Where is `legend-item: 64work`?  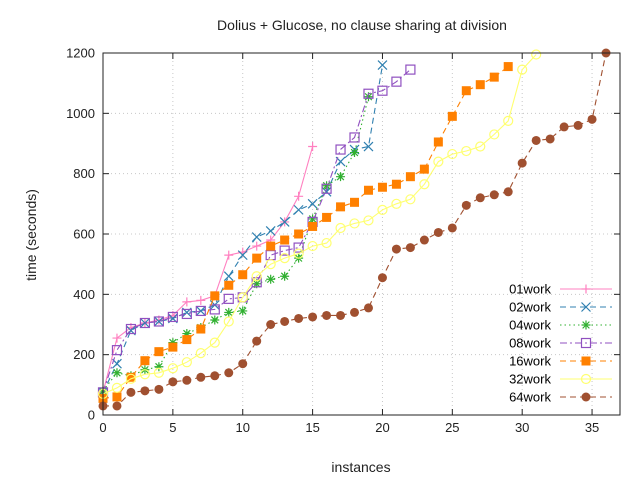
legend-item: 64work is located at coordinates (560, 397).